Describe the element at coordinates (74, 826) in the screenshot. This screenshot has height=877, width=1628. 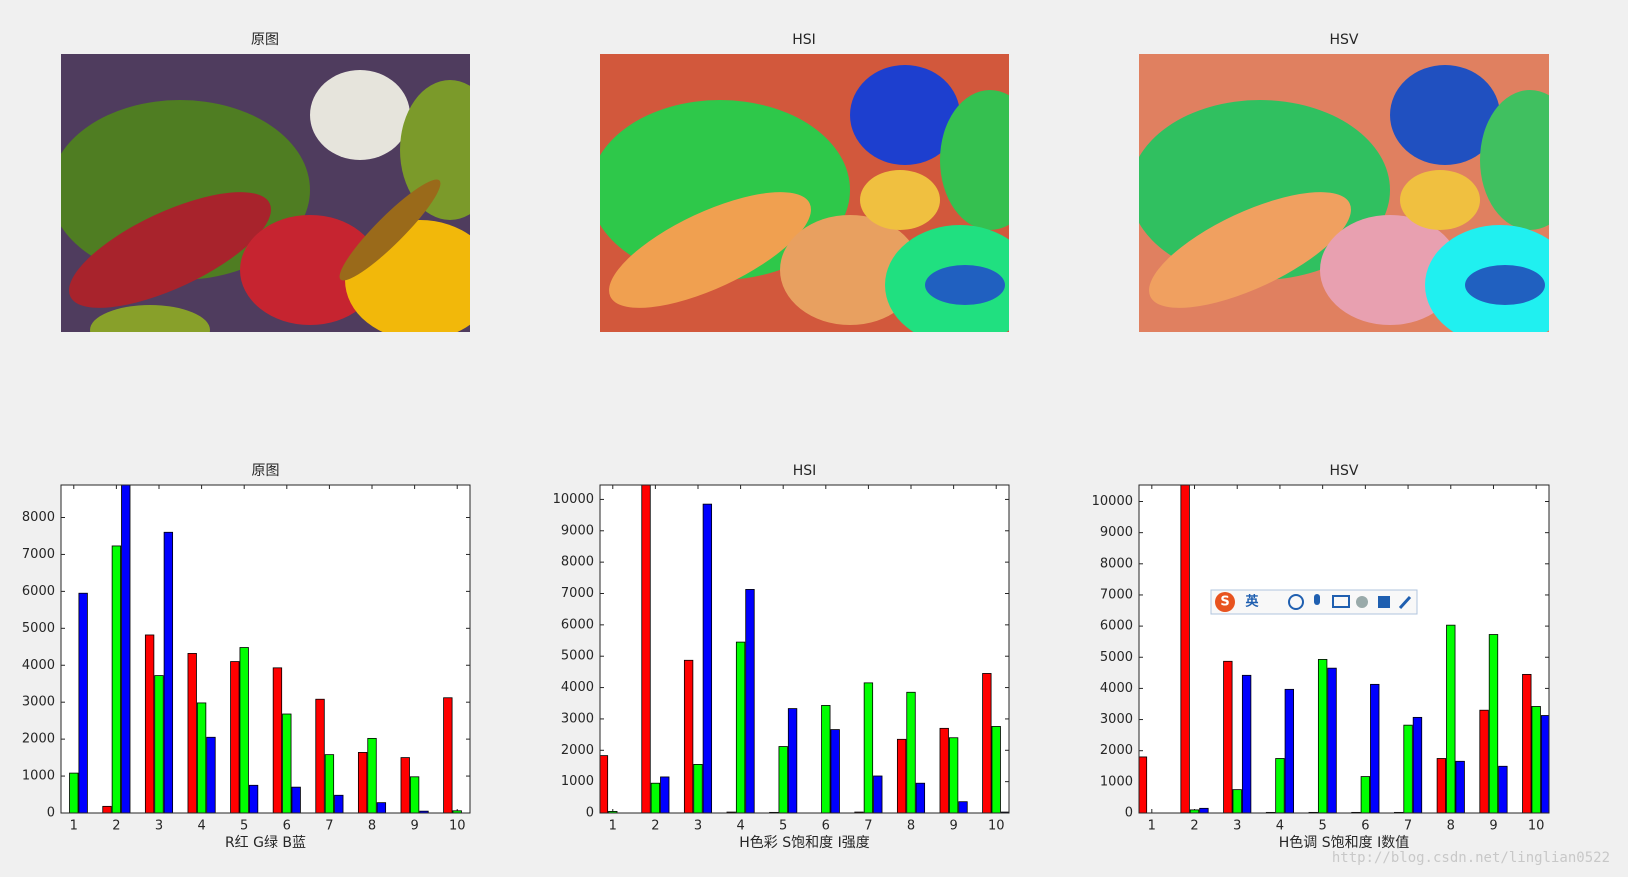
I see `x-tick-label: 1` at that location.